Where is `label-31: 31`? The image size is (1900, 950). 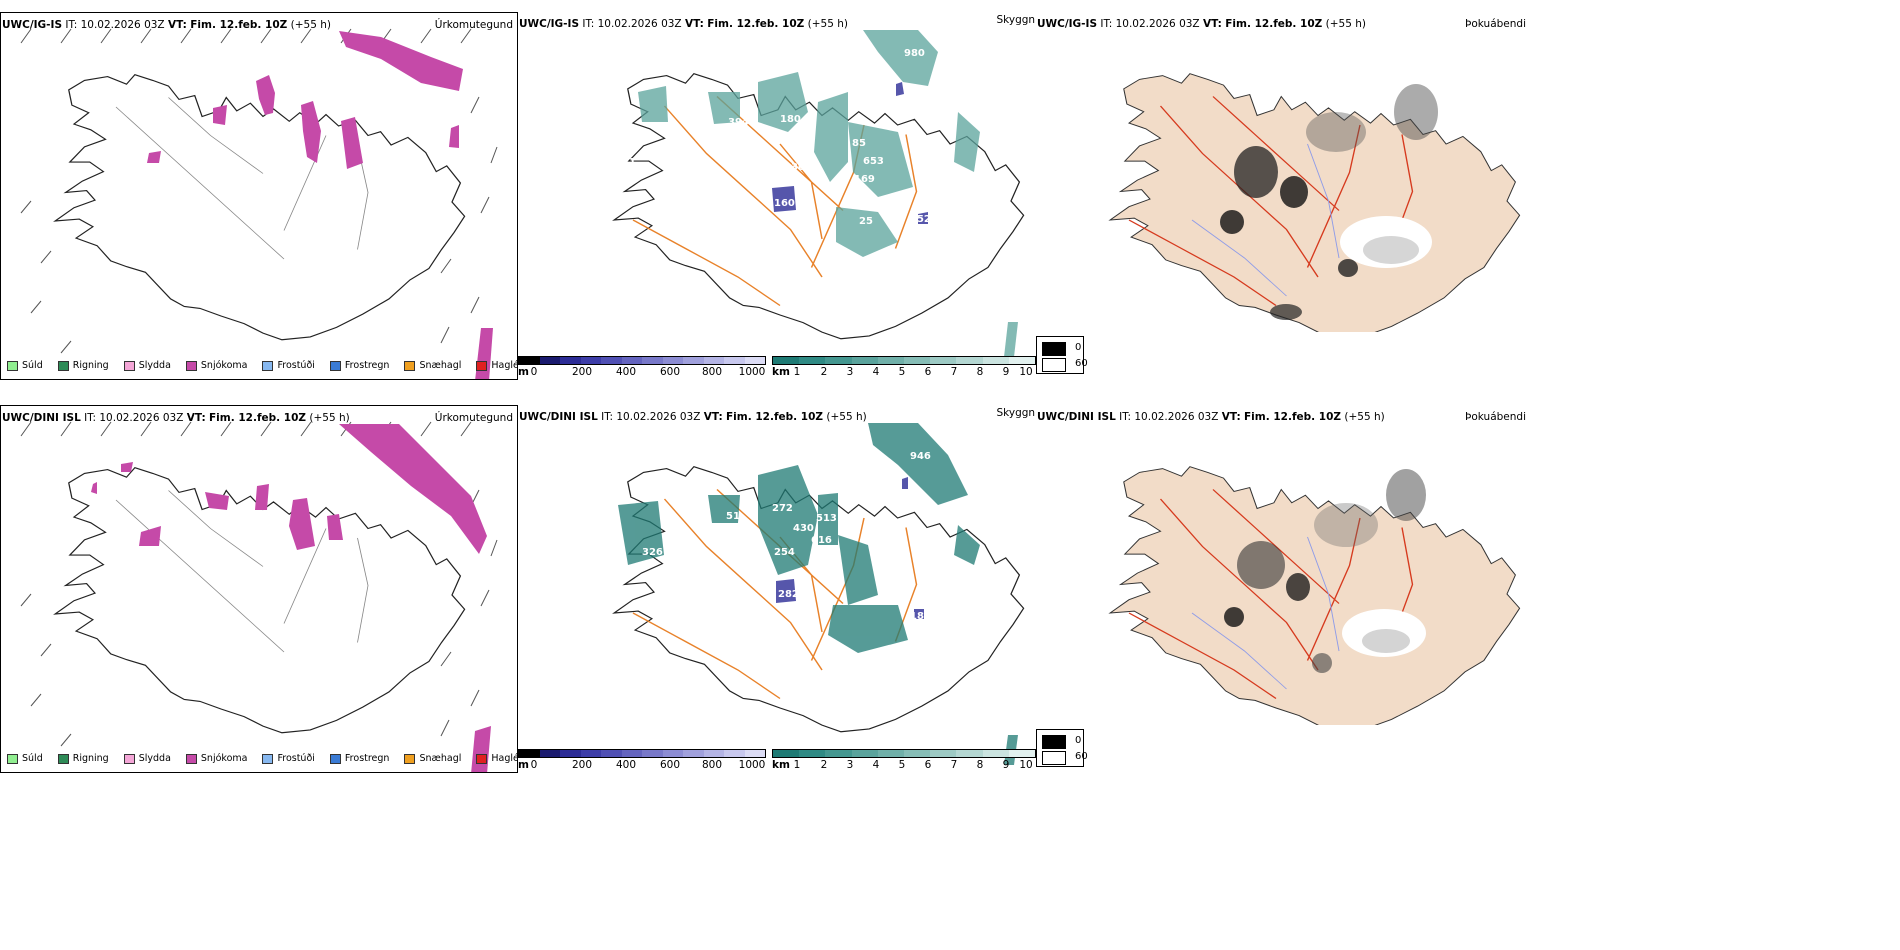 label-31: 31 is located at coordinates (629, 162).